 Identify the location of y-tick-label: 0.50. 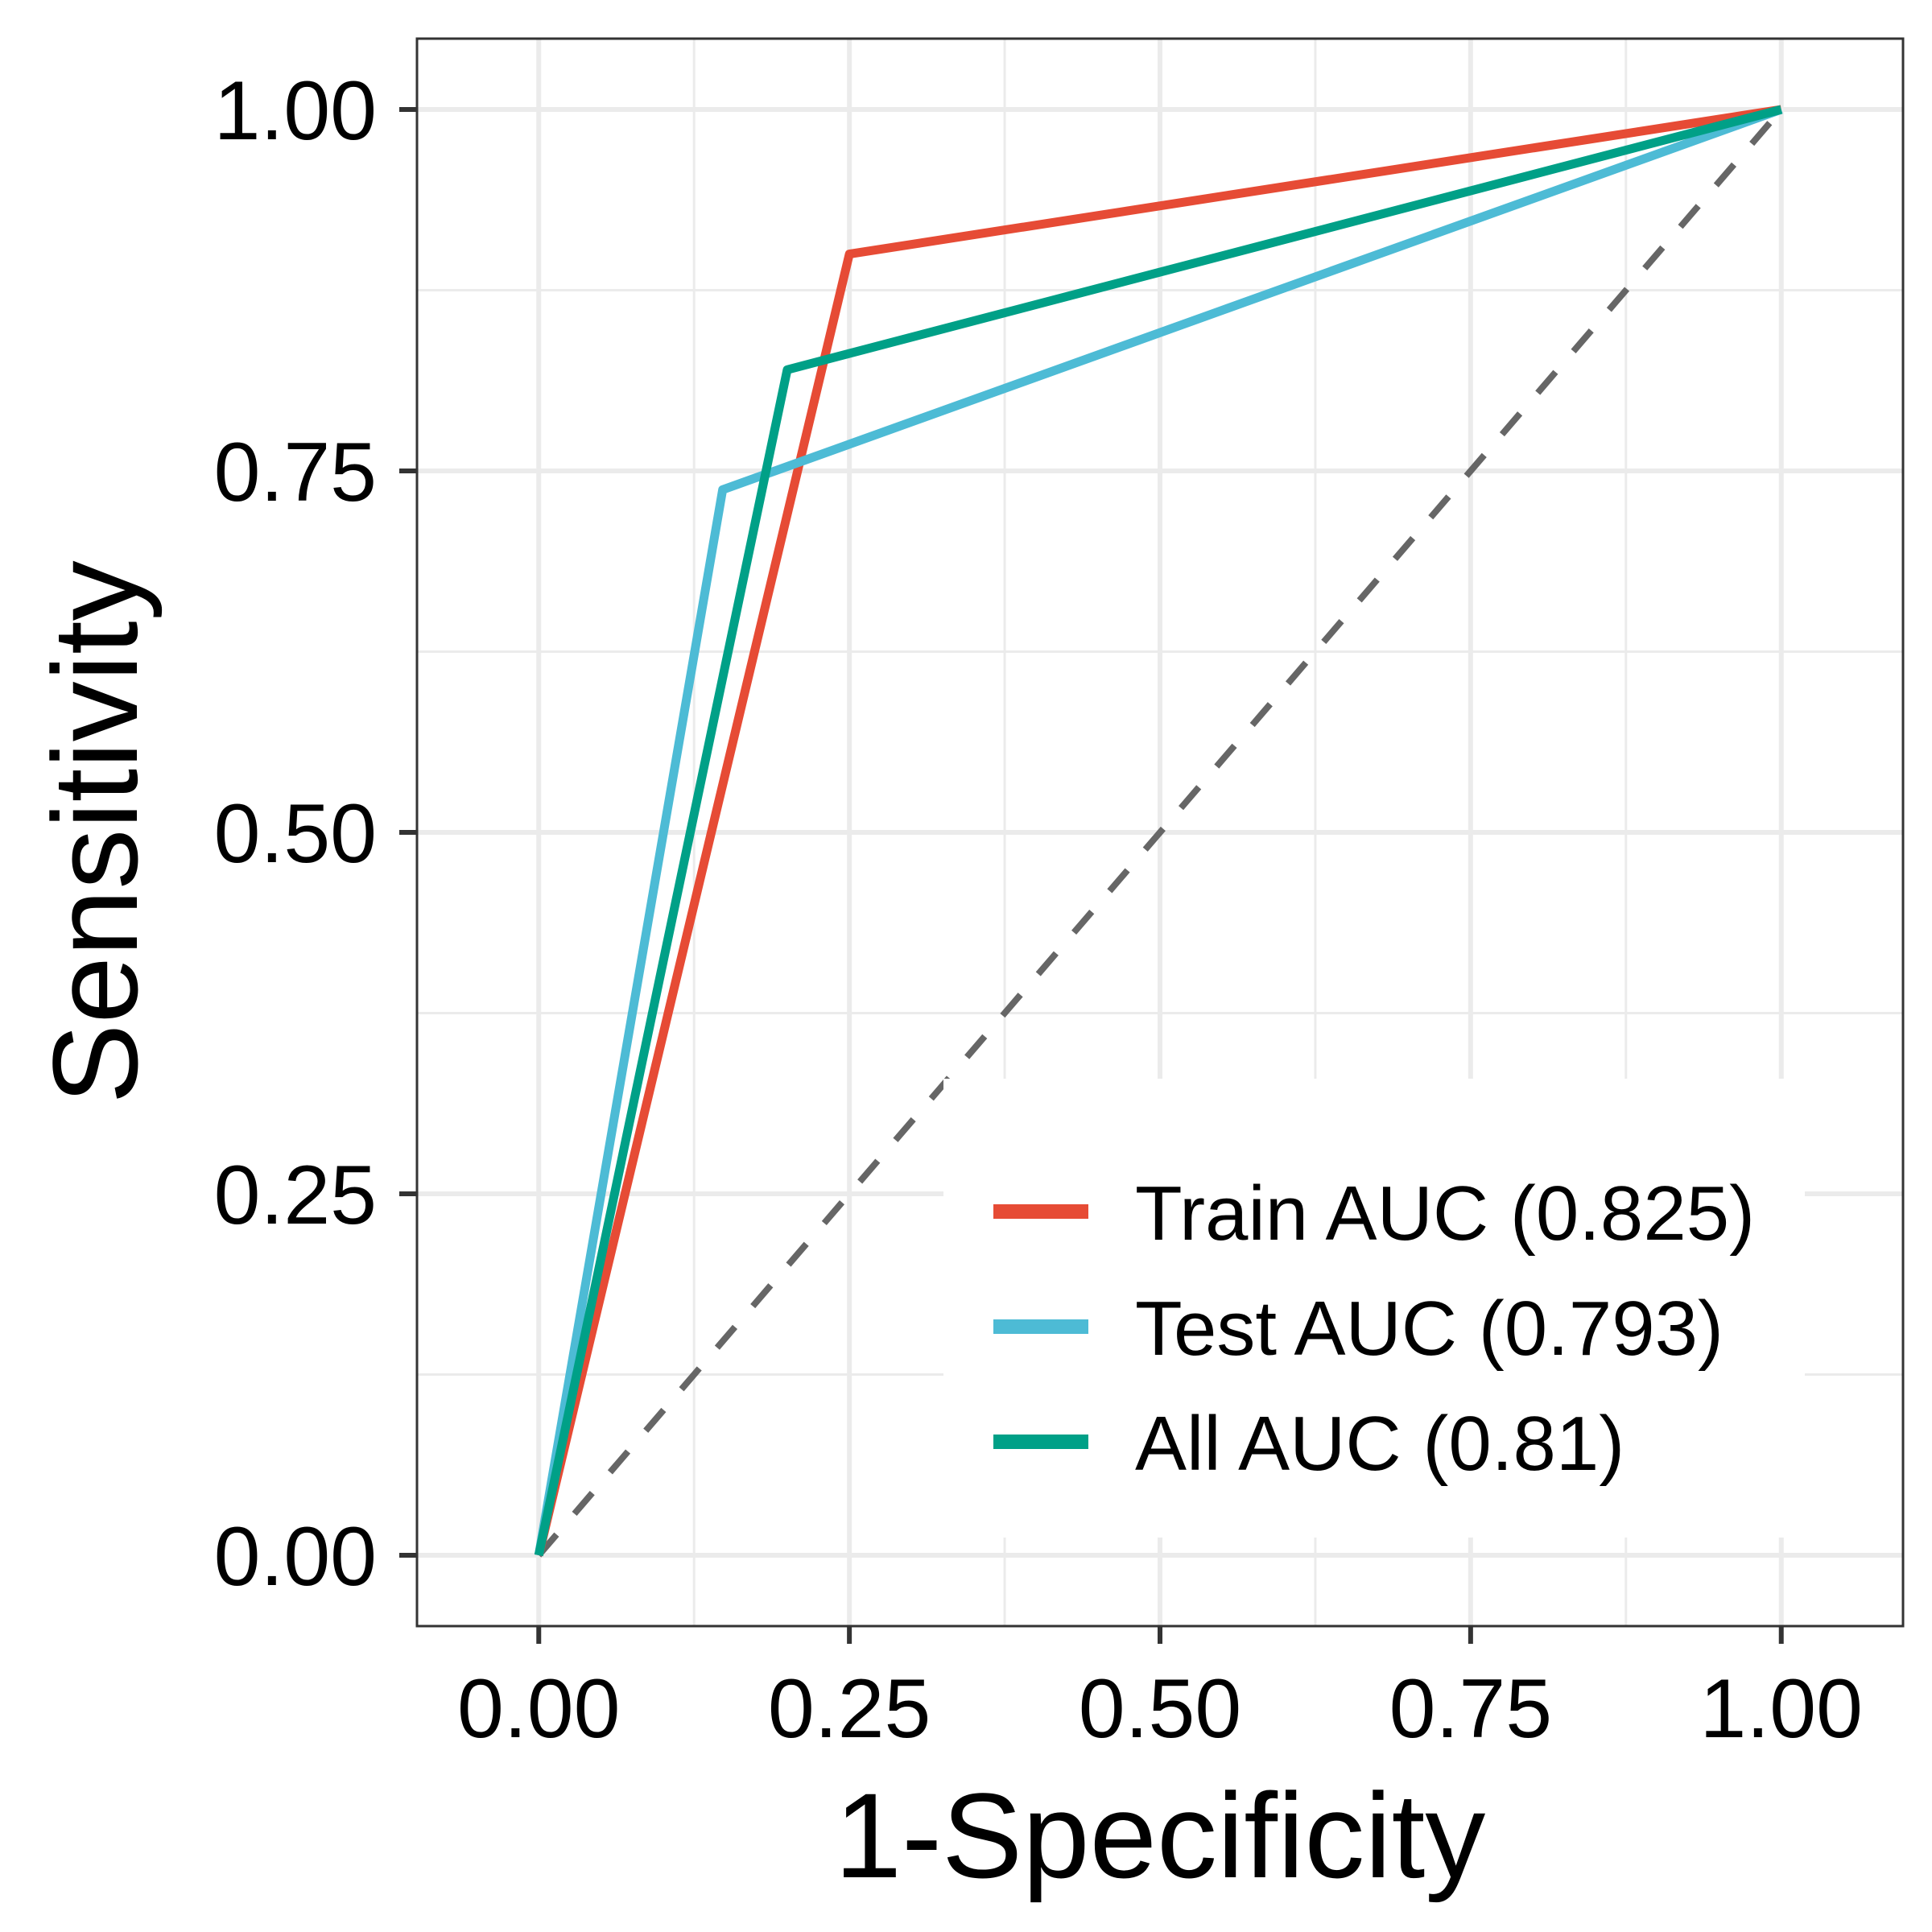
(295, 834).